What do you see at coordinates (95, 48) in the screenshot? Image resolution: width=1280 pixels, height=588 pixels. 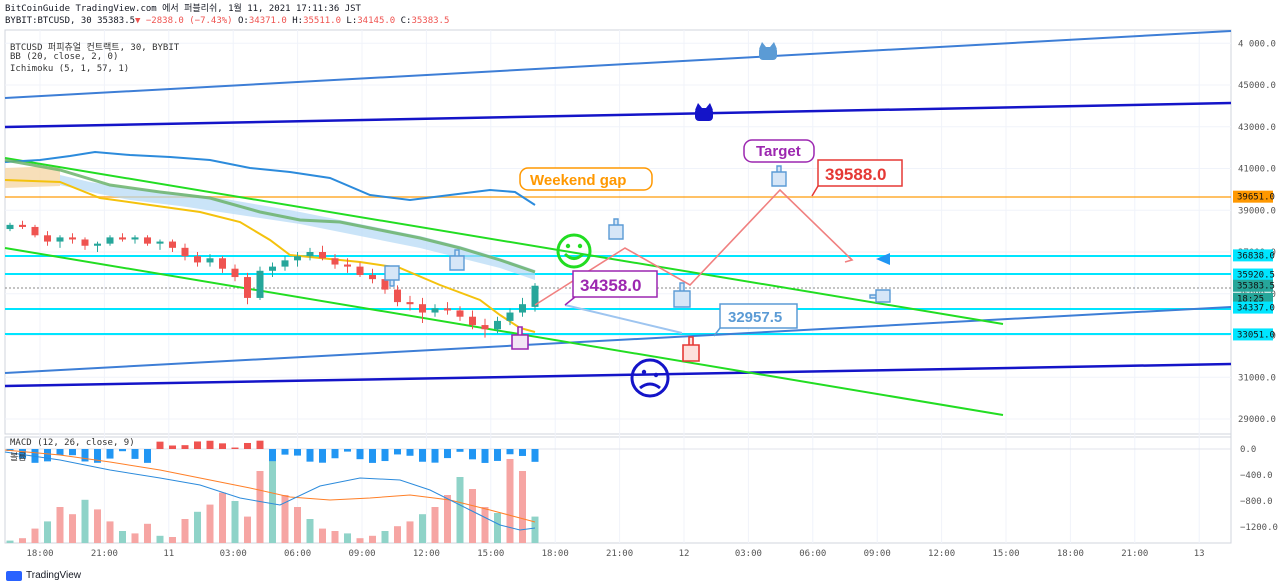 I see `legend-symbol: BTCUSD 퍼피츄얼 컨트랙트, 30, BYBIT` at bounding box center [95, 48].